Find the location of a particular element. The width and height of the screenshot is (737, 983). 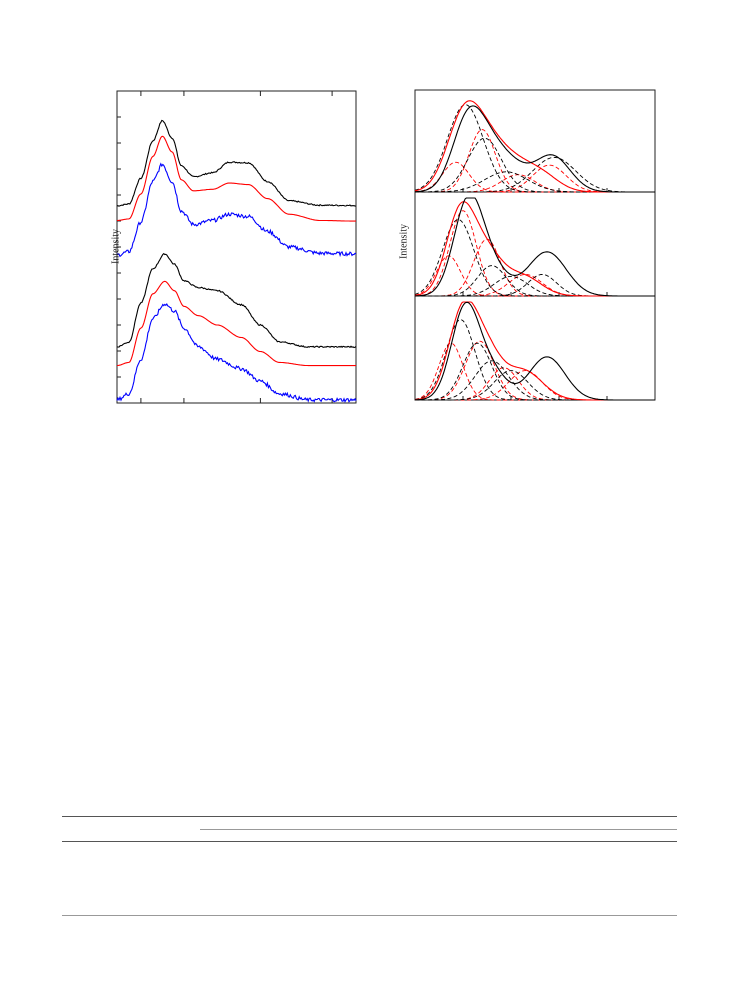

left-chart-panel is located at coordinates (236, 247).